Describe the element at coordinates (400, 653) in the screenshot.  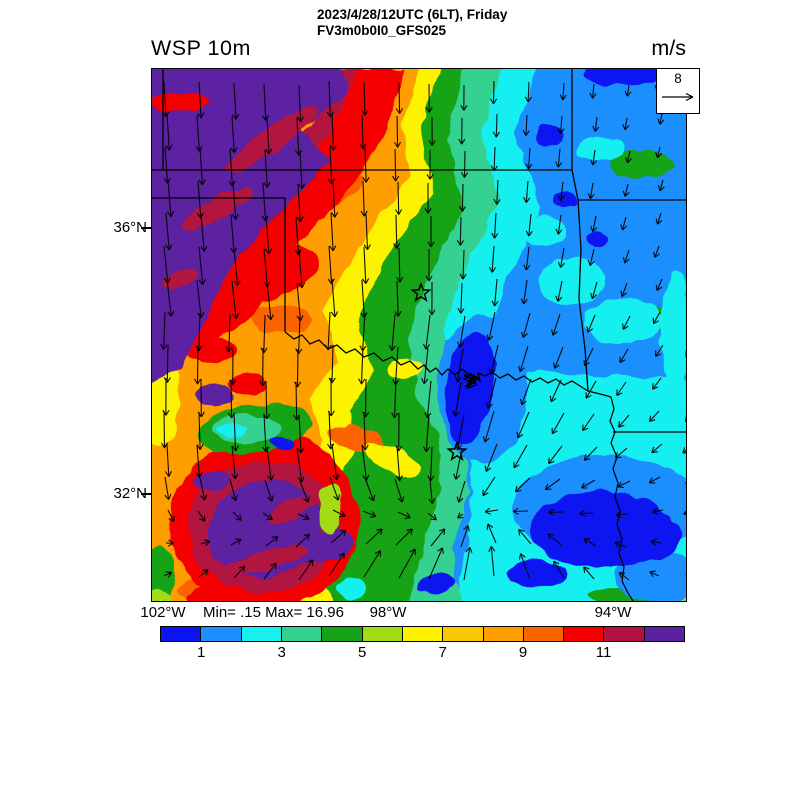
I see `colorbar-tick-labels: 1 3 5 7 9 11` at that location.